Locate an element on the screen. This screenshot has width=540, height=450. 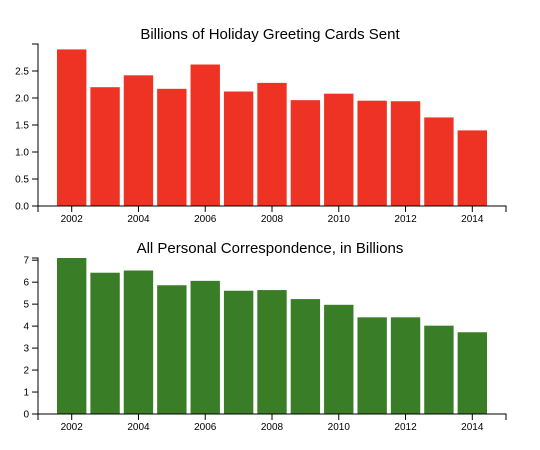
personal-correspondence-x-tick-label: 2004 is located at coordinates (138, 427).